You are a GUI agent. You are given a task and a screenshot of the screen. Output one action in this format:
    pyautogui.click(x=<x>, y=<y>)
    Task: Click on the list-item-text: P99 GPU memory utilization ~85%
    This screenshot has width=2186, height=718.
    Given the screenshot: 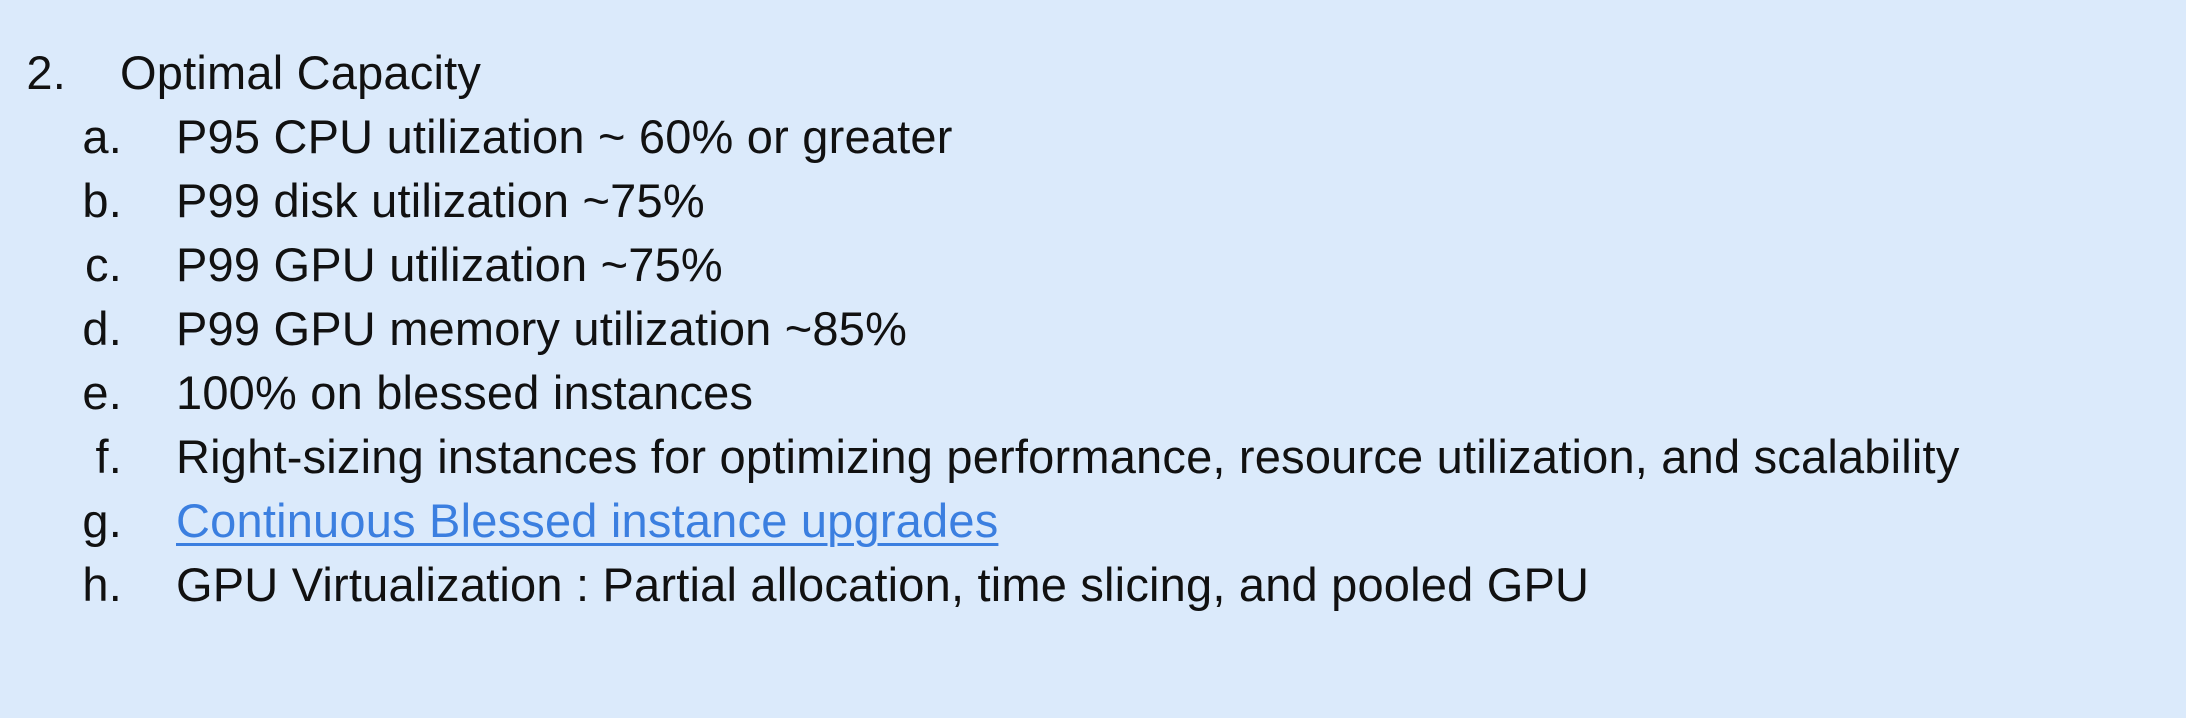 What is the action you would take?
    pyautogui.click(x=542, y=328)
    